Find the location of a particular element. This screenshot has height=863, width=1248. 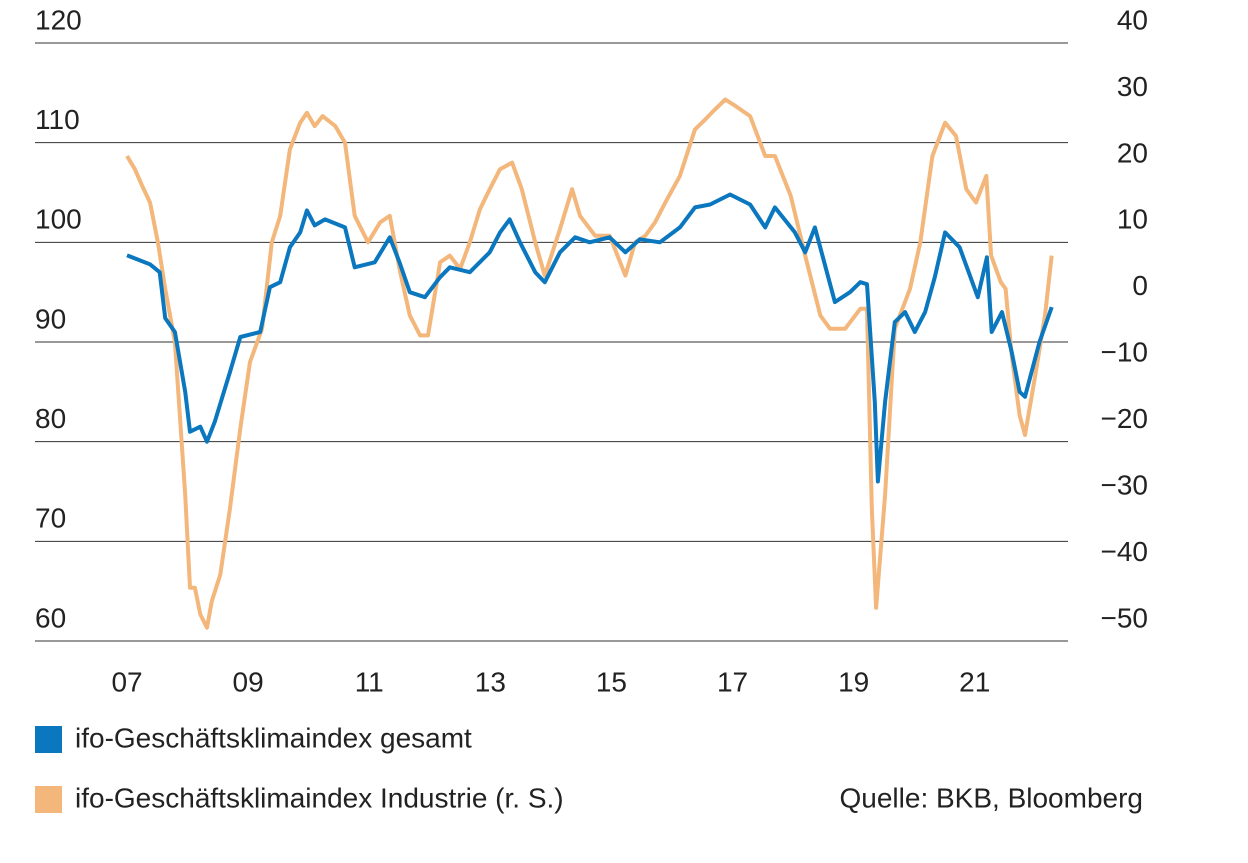

y-tick-label: 100 is located at coordinates (58, 219).